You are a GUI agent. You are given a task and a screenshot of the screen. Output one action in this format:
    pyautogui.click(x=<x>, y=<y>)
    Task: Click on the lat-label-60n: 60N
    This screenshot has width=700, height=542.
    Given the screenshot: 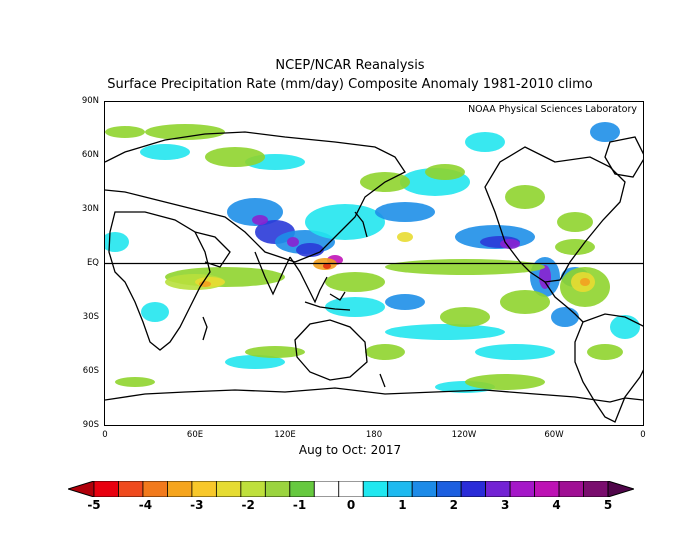 What is the action you would take?
    pyautogui.click(x=90, y=155)
    